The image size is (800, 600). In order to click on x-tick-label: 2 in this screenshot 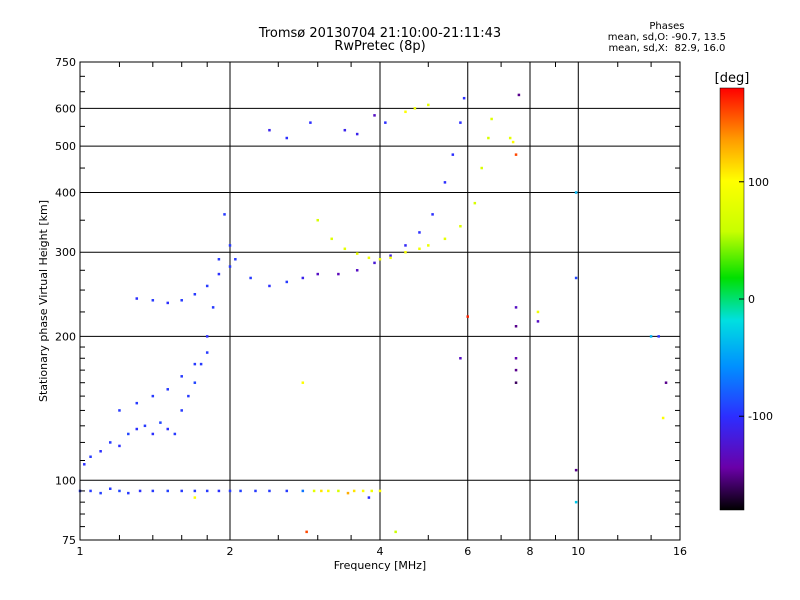, I will do `click(230, 551)`.